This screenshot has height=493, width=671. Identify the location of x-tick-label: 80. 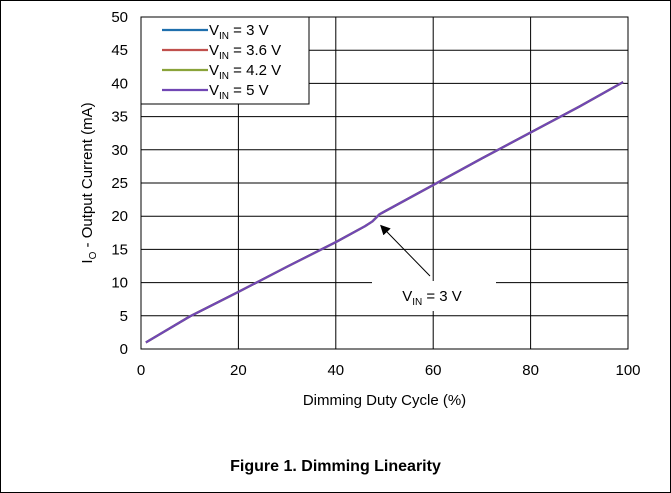
(530, 370).